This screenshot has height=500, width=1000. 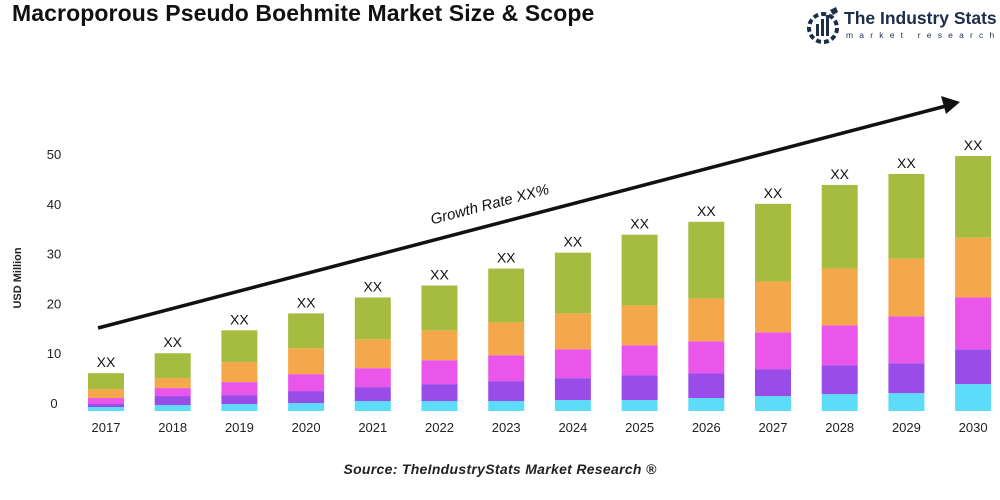 What do you see at coordinates (773, 298) in the screenshot?
I see `bar-stack-2027: XX` at bounding box center [773, 298].